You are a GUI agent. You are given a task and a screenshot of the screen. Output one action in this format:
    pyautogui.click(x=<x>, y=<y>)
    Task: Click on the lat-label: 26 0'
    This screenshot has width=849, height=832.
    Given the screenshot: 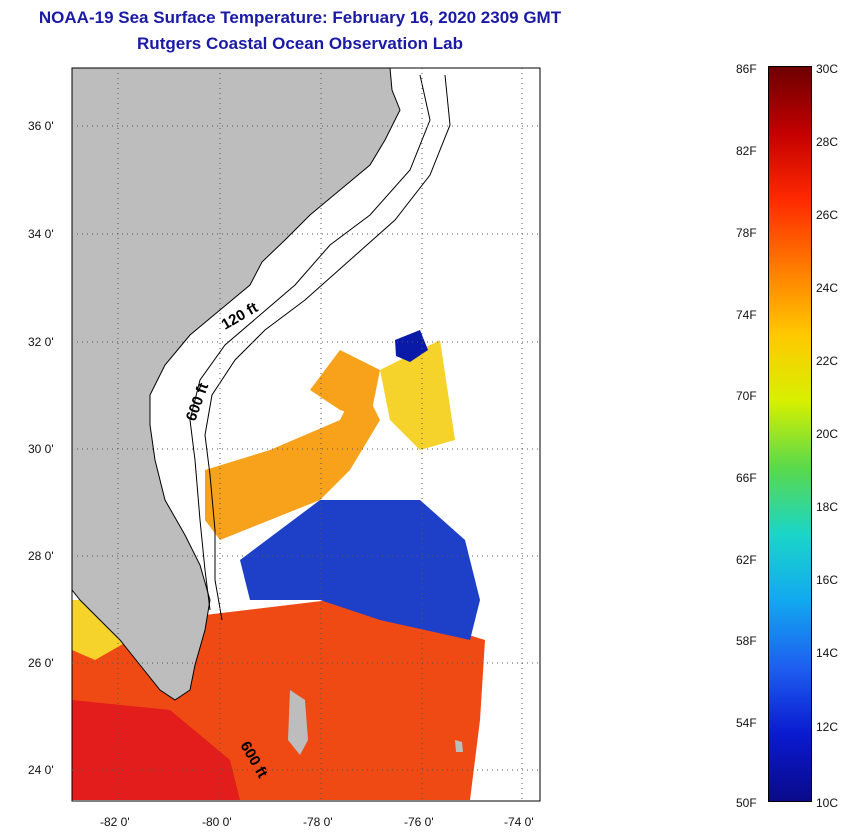 What is the action you would take?
    pyautogui.click(x=41, y=663)
    